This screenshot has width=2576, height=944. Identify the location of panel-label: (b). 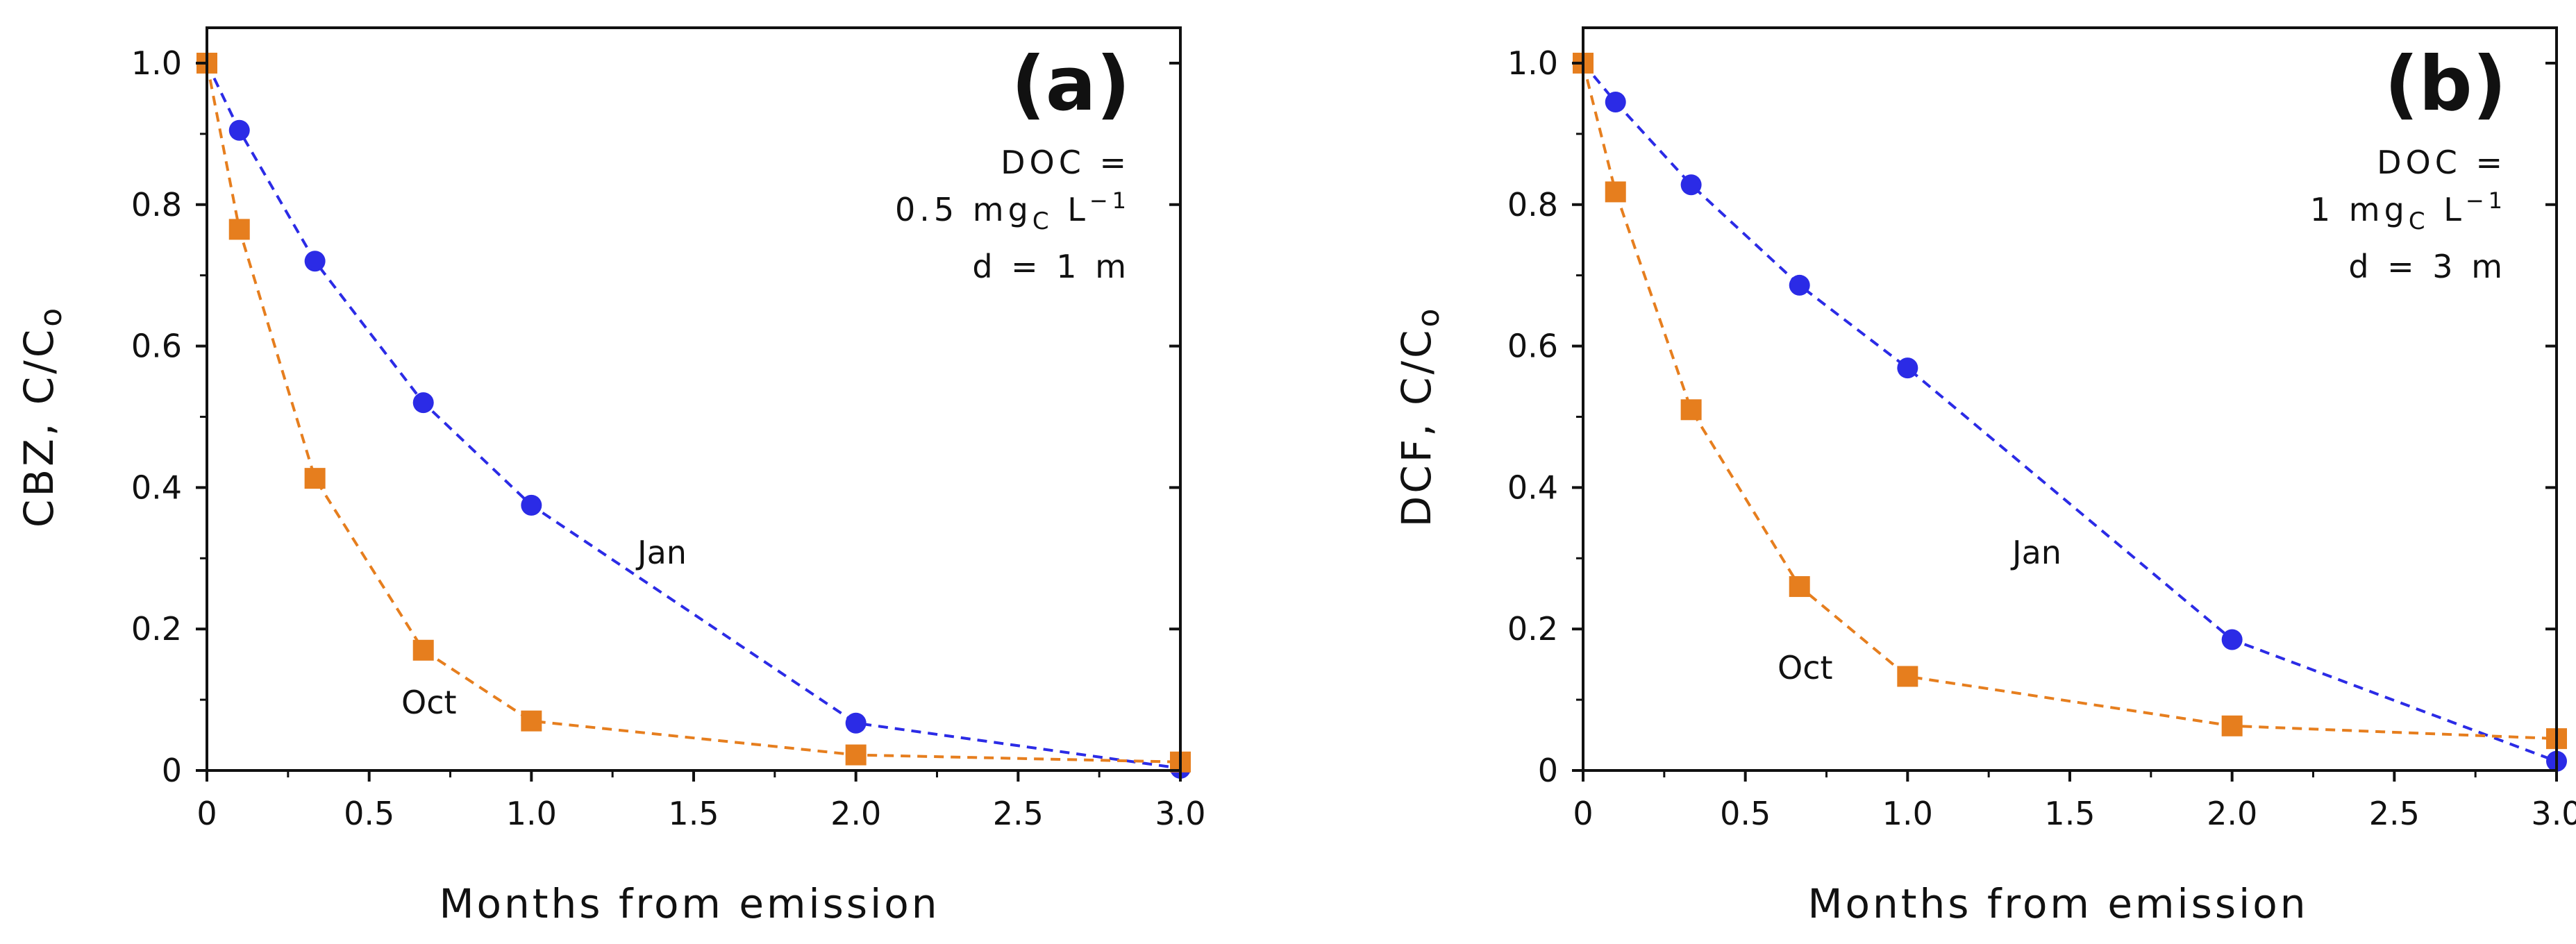
(2445, 84).